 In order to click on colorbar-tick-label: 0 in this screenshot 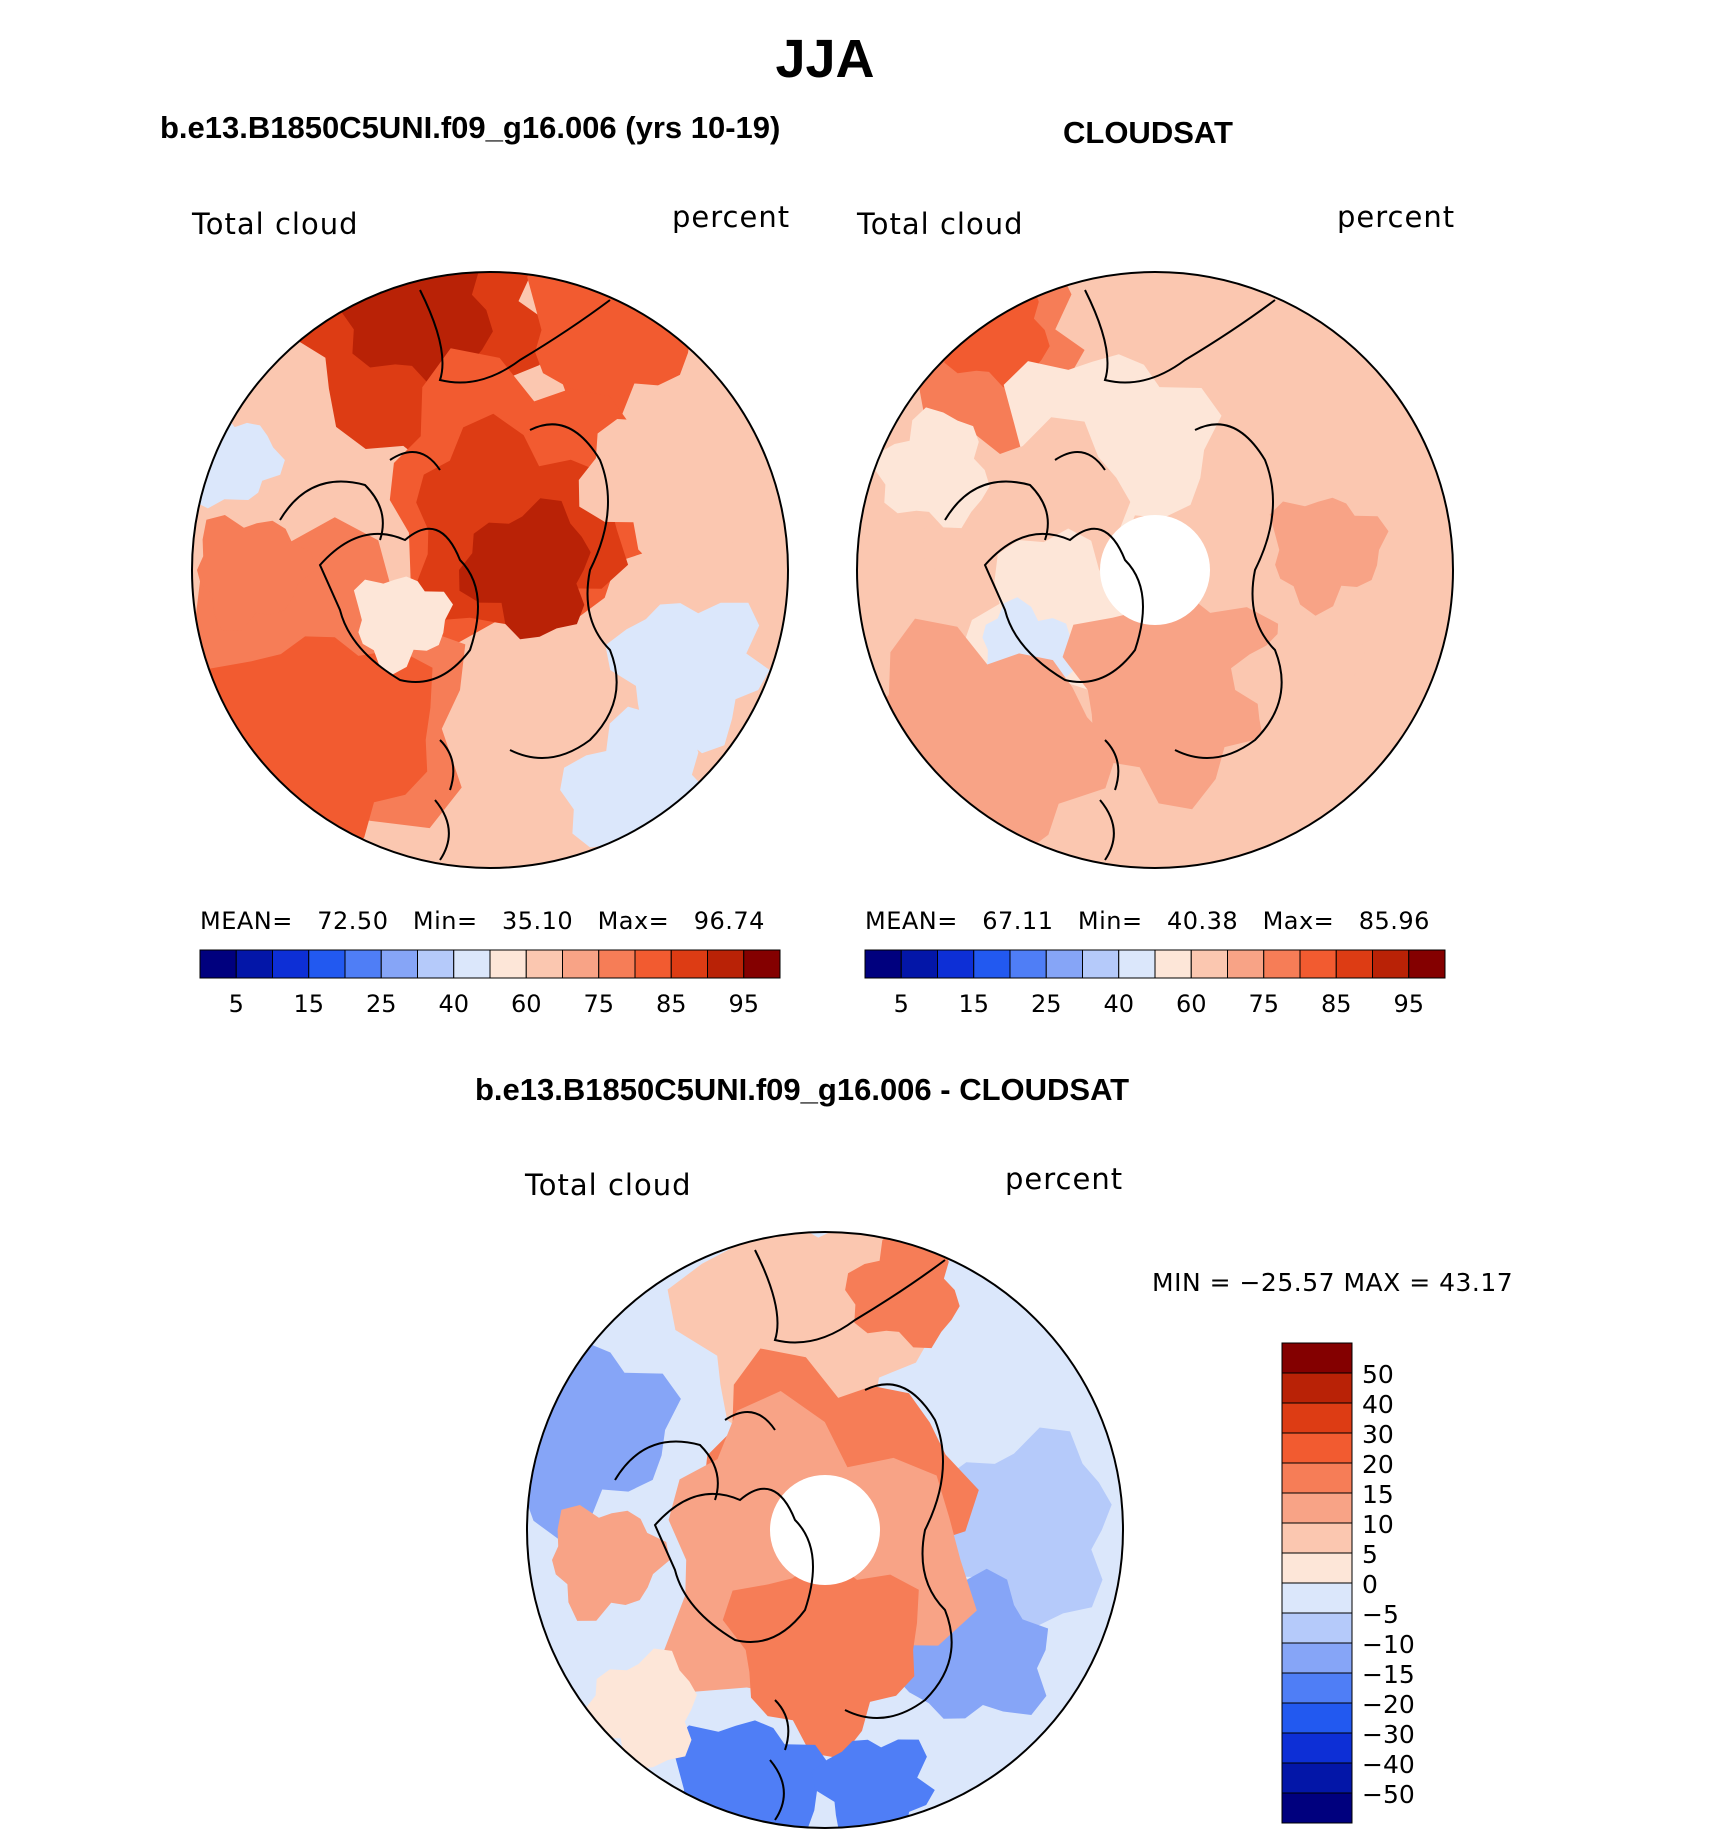, I will do `click(1370, 1584)`.